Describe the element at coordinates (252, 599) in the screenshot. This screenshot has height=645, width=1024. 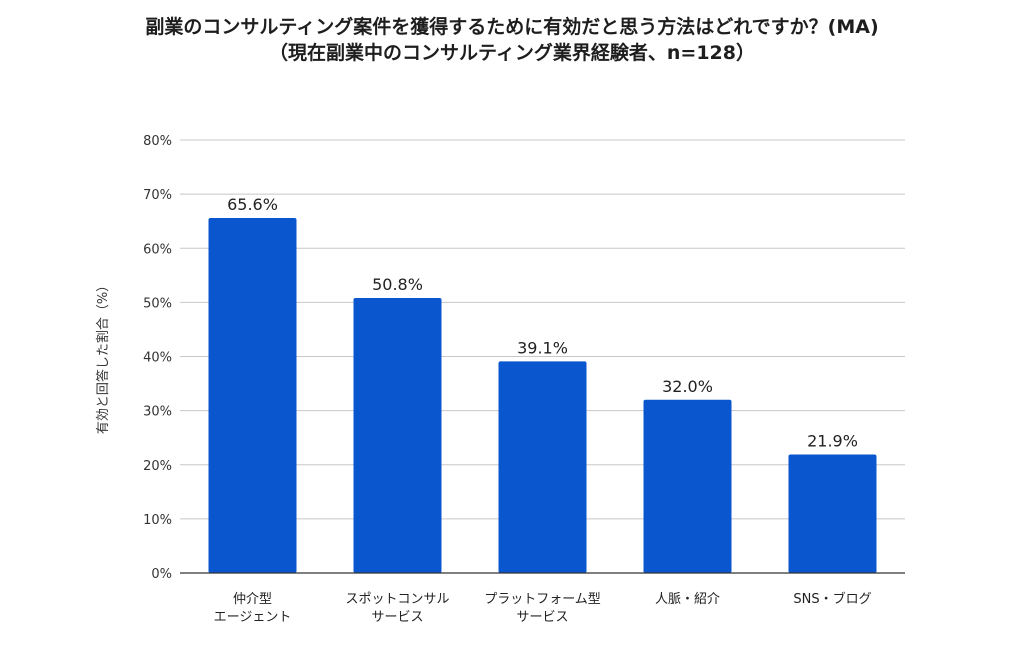
I see `x-tick-label: 仲介型` at that location.